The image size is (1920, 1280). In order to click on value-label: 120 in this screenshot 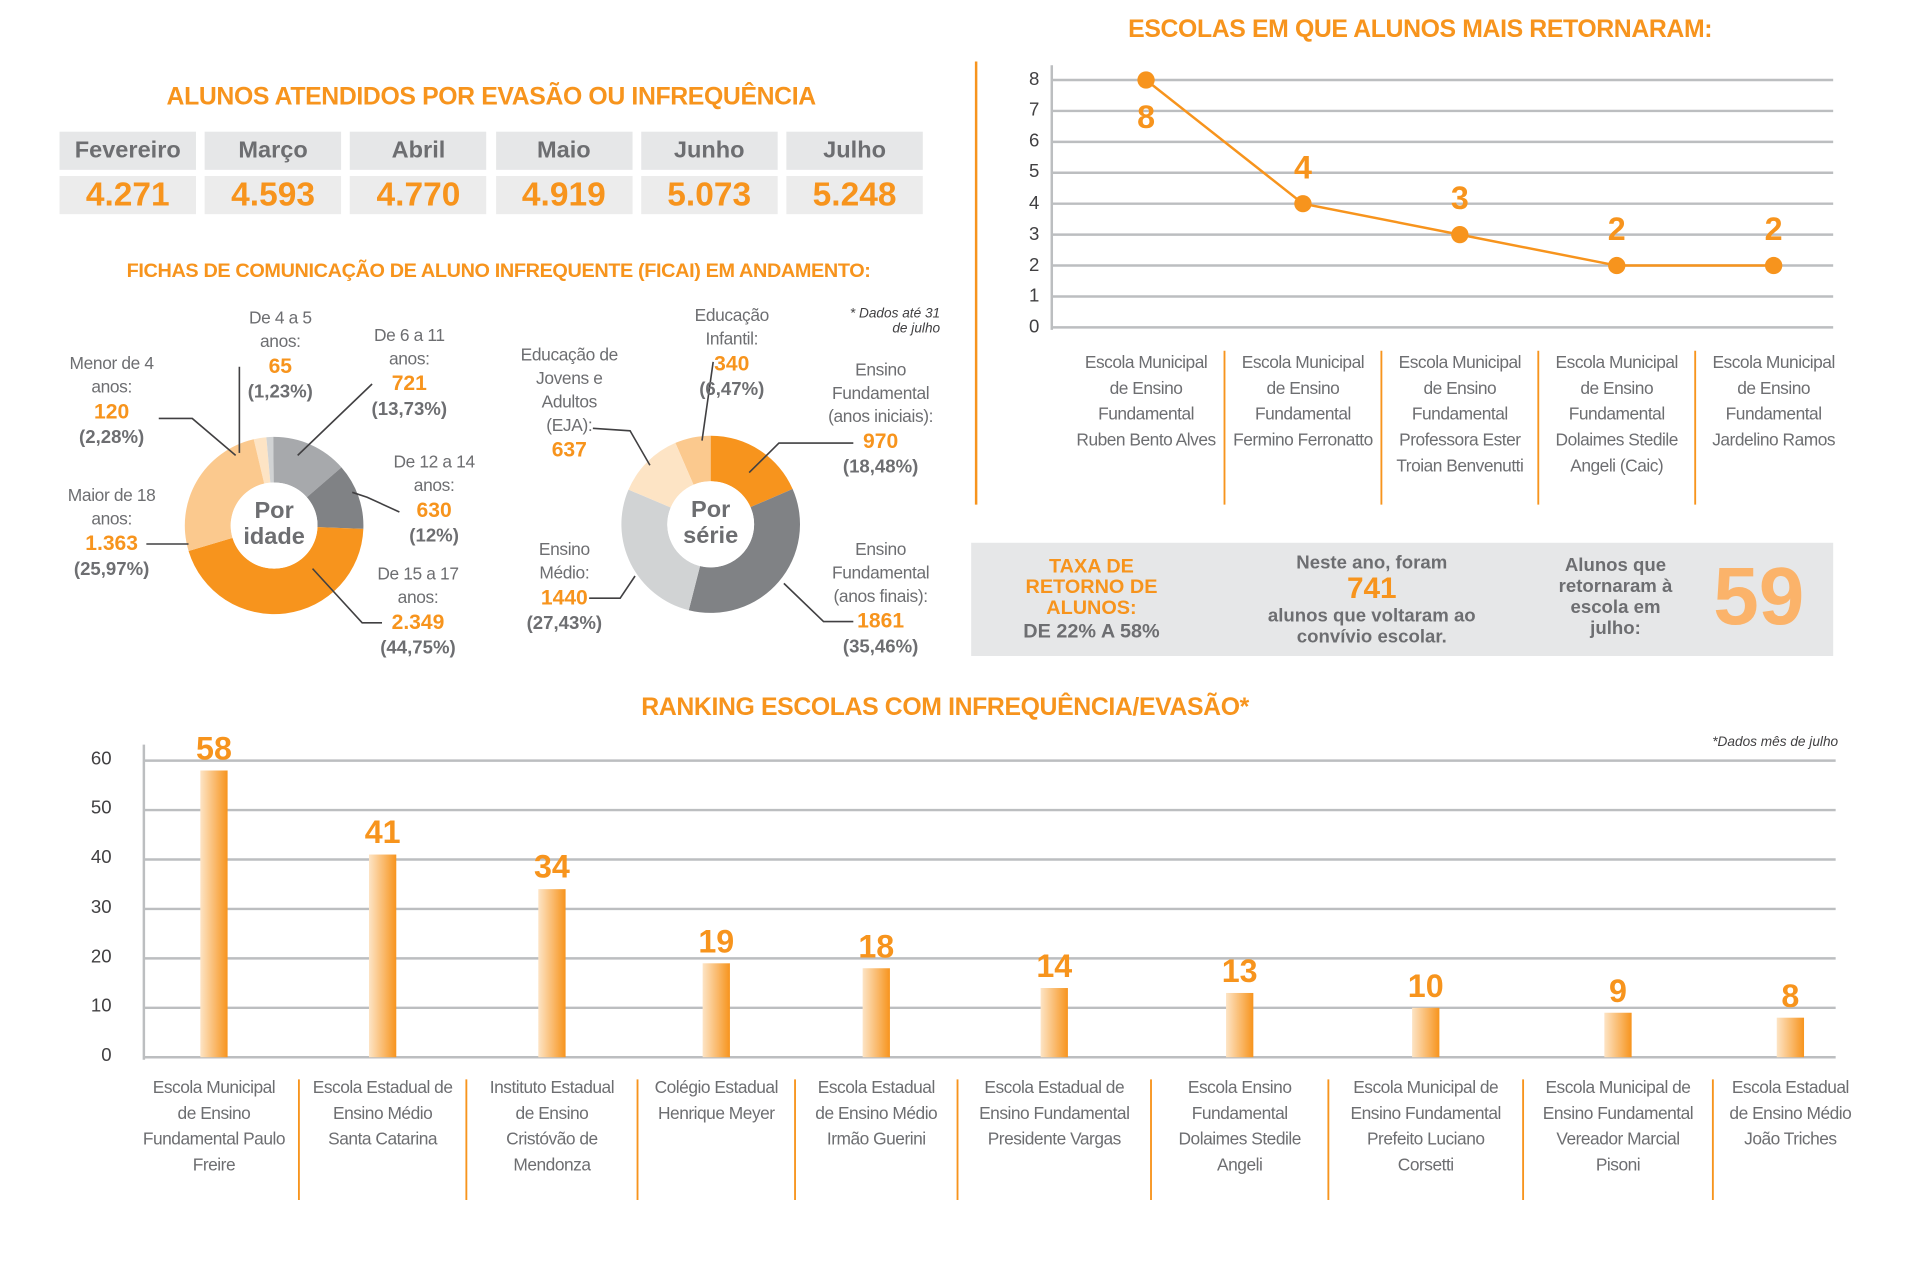, I will do `click(112, 412)`.